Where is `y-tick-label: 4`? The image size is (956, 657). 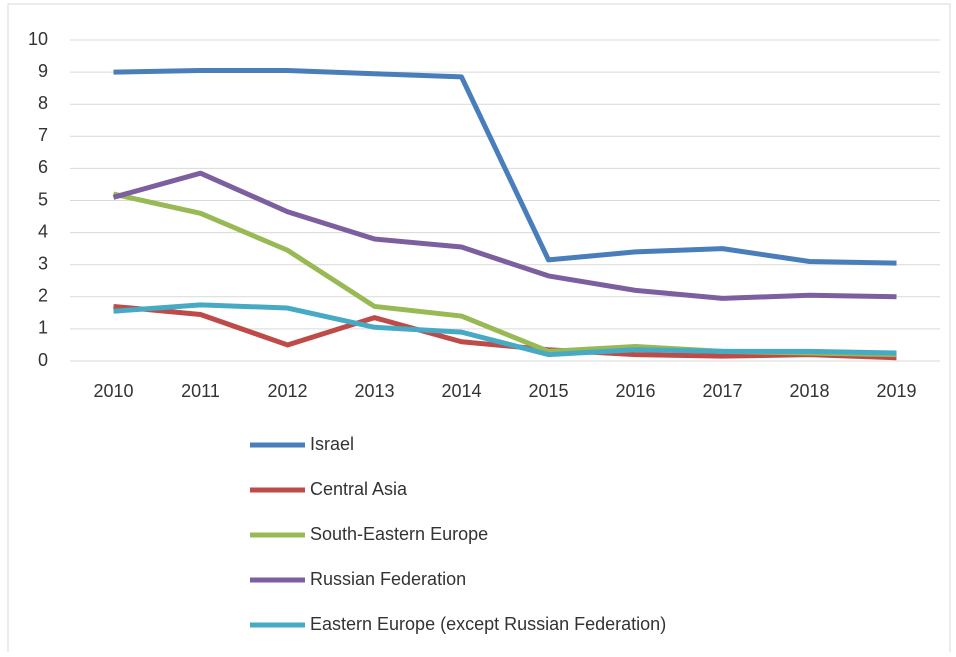 y-tick-label: 4 is located at coordinates (43, 231).